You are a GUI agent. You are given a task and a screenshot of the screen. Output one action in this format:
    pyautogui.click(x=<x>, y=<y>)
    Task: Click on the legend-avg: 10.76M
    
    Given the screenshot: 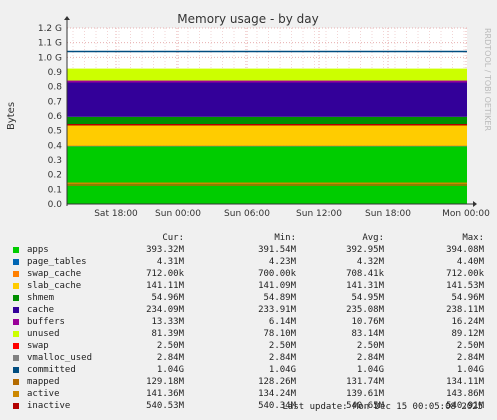 What is the action you would take?
    pyautogui.click(x=367, y=322)
    